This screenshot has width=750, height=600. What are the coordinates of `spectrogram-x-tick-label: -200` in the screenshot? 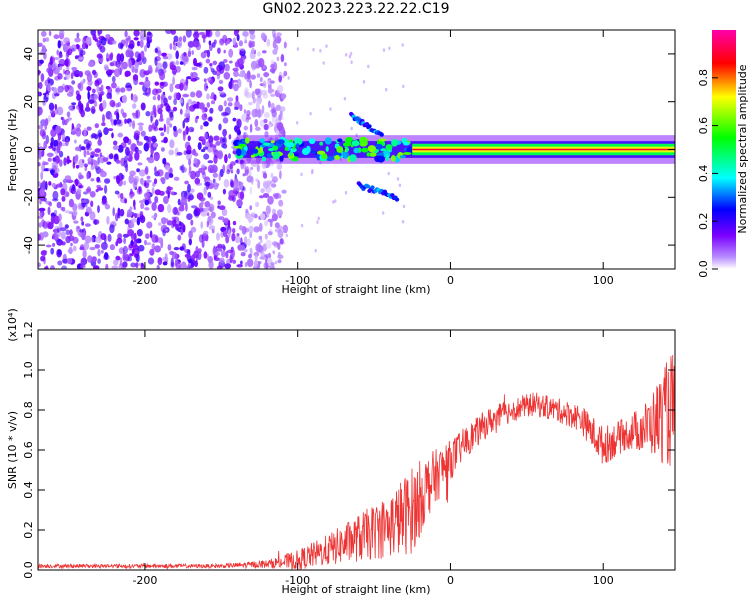 It's located at (144, 280).